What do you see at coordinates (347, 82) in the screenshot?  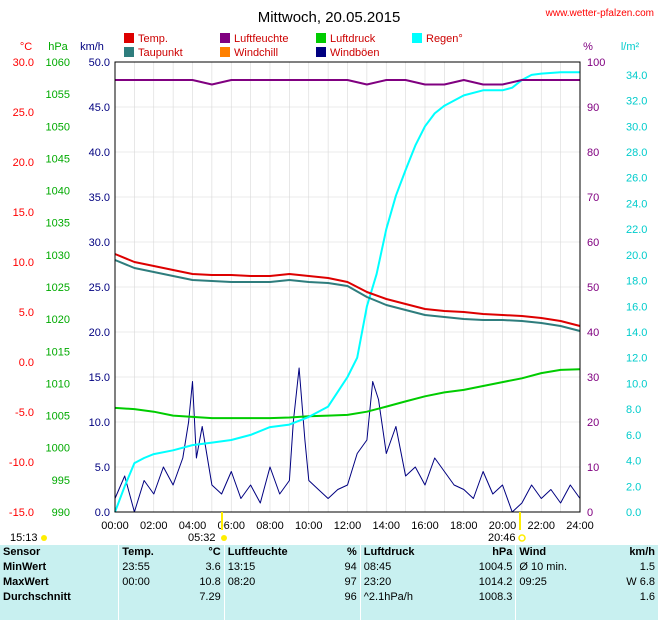 I see `series-luftfeuchte-line` at bounding box center [347, 82].